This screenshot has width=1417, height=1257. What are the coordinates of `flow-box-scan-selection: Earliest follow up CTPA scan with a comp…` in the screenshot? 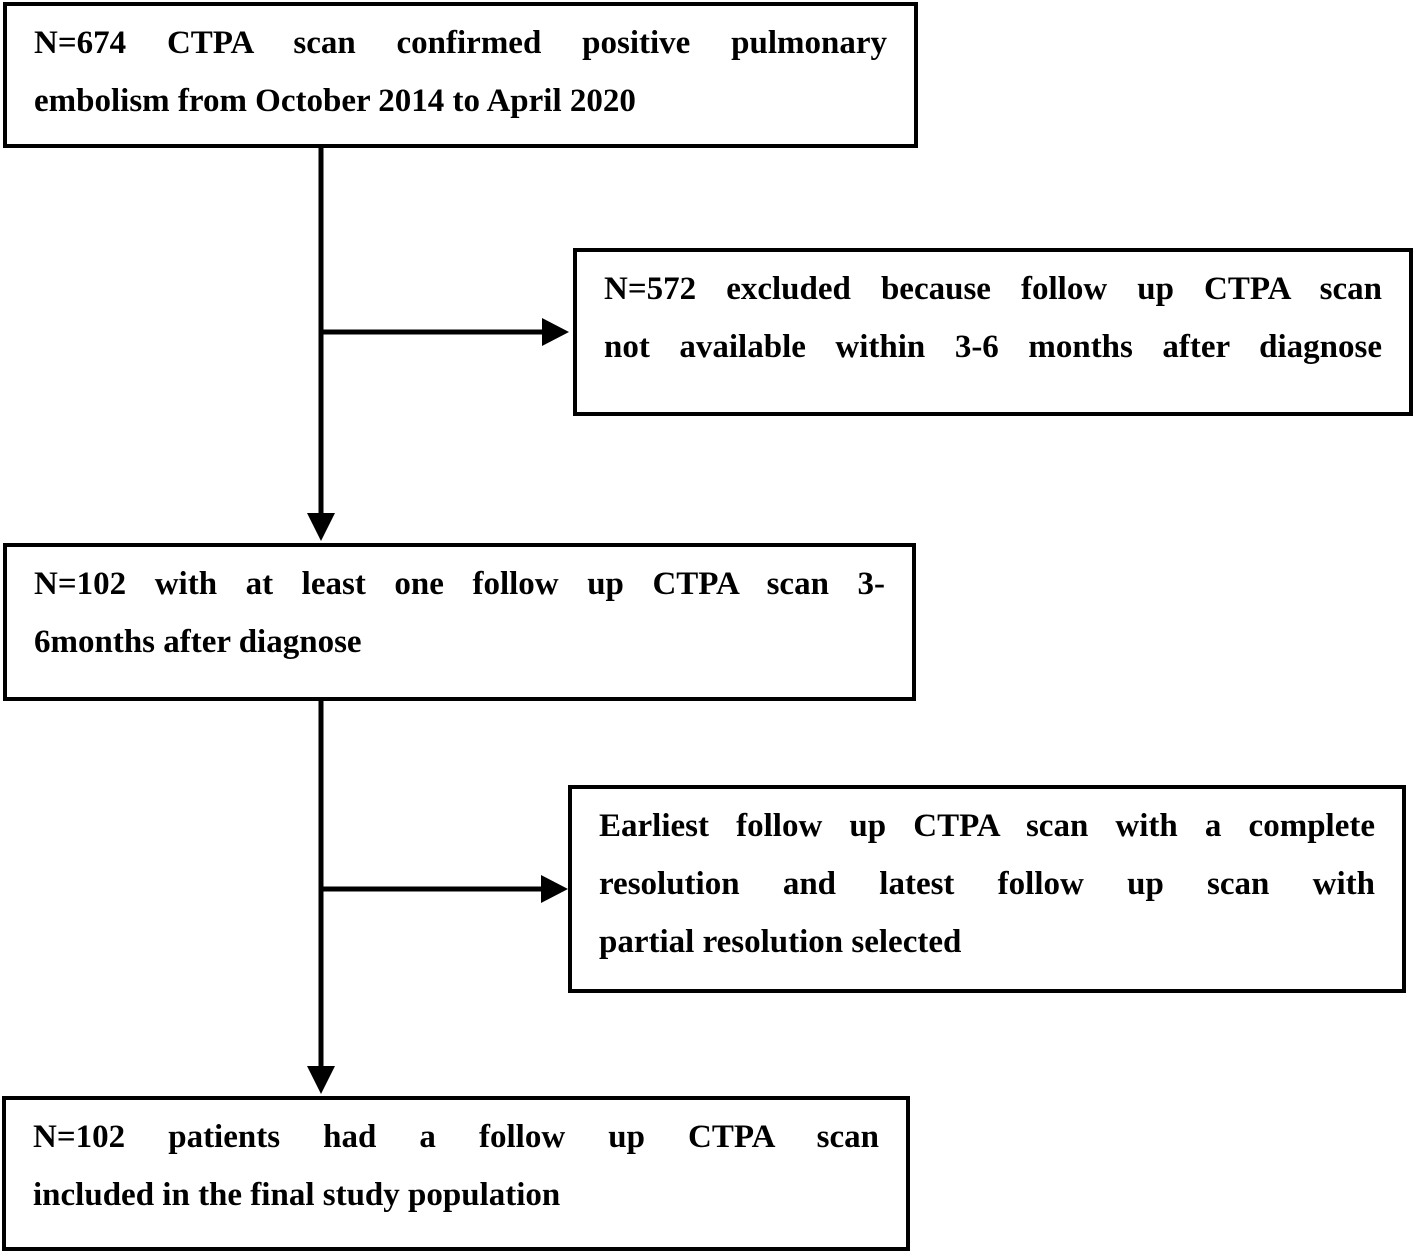 It's located at (987, 889).